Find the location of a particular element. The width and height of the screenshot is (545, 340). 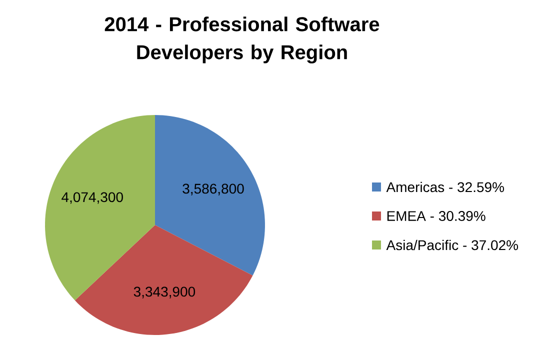

data-label: 4,074,300 is located at coordinates (92, 198).